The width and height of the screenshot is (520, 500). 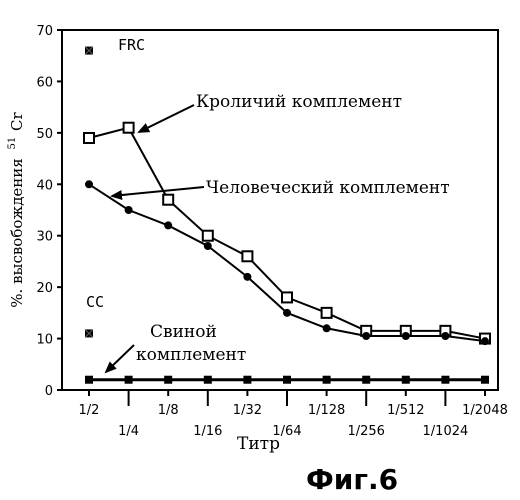 I want to click on cc-label: CC, so click(x=95, y=302).